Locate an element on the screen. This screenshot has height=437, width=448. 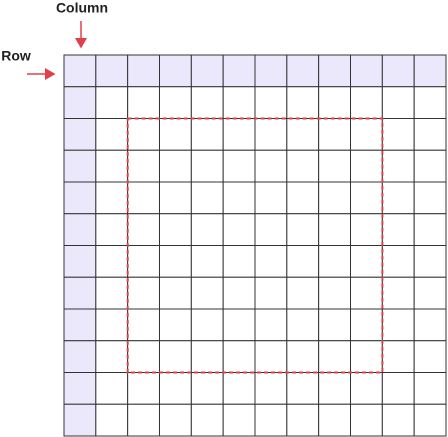
row-label: Row is located at coordinates (16, 56).